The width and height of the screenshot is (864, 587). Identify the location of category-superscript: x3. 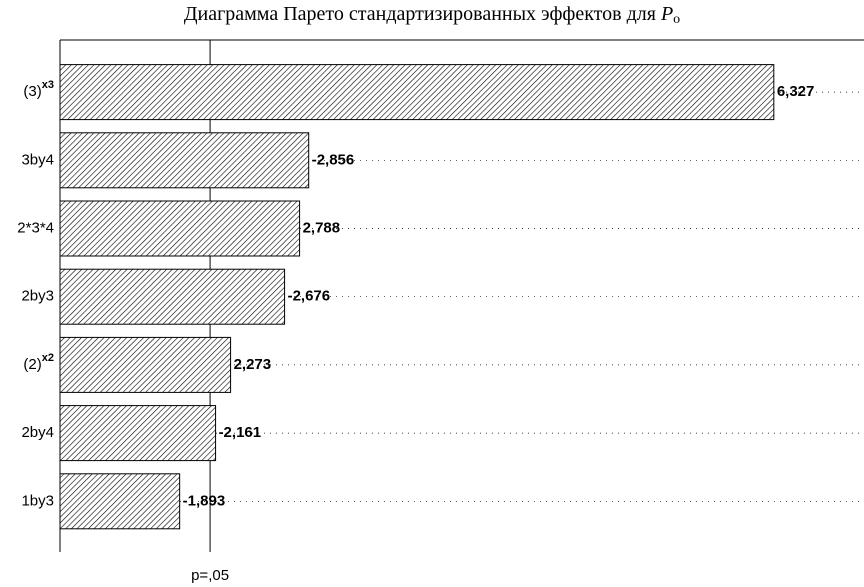
(48, 85).